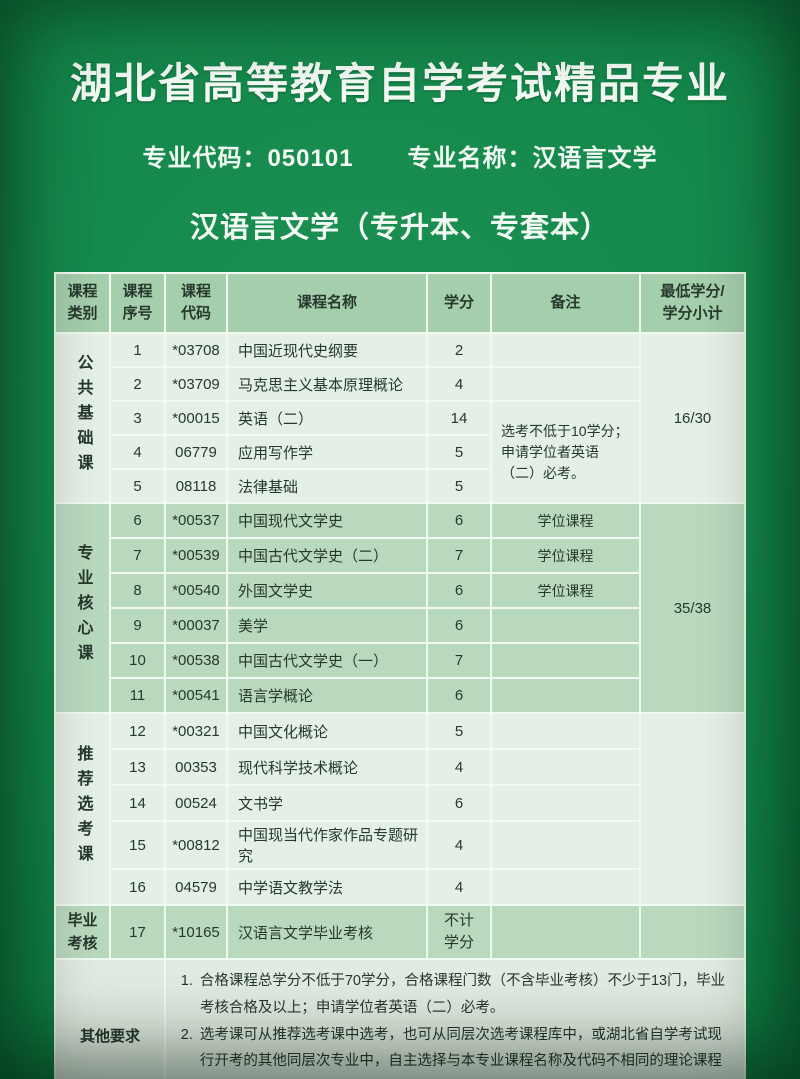 The height and width of the screenshot is (1079, 800). I want to click on cell-credit: 不计学分, so click(459, 932).